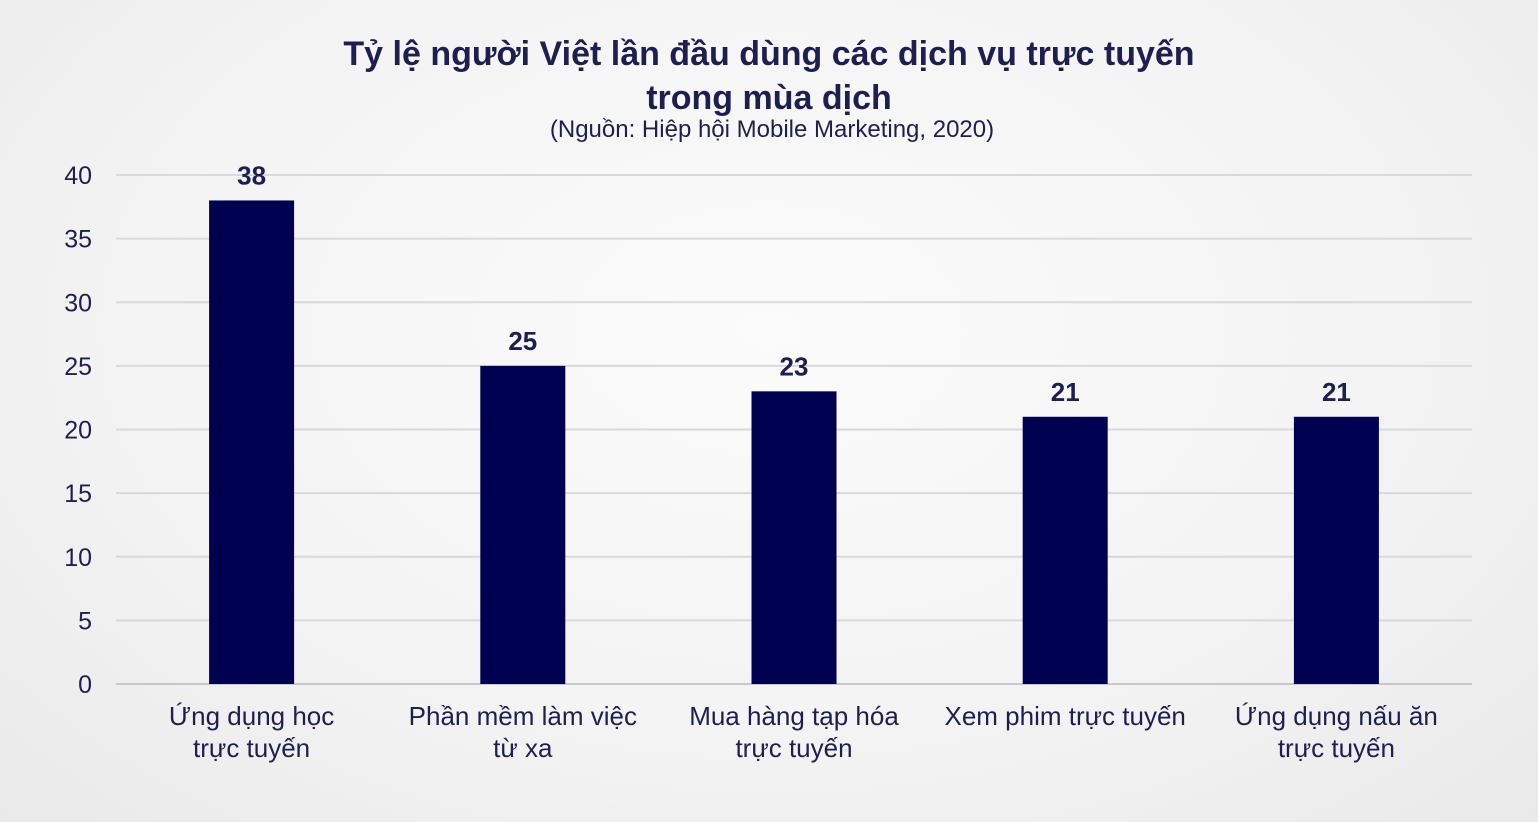 The image size is (1538, 822). Describe the element at coordinates (251, 175) in the screenshot. I see `data-label: 38` at that location.